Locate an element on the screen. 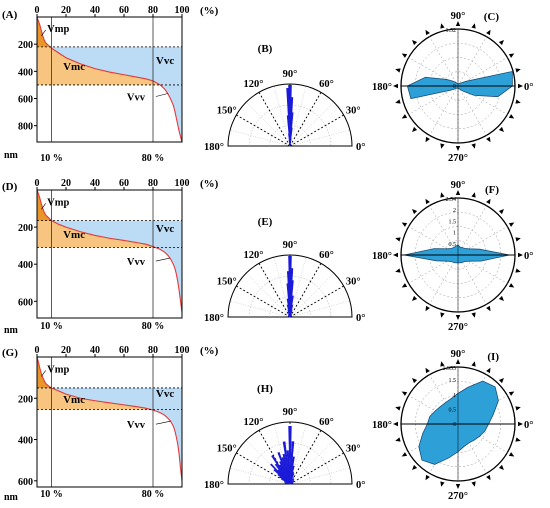  vmc-label: Vmc is located at coordinates (74, 67).